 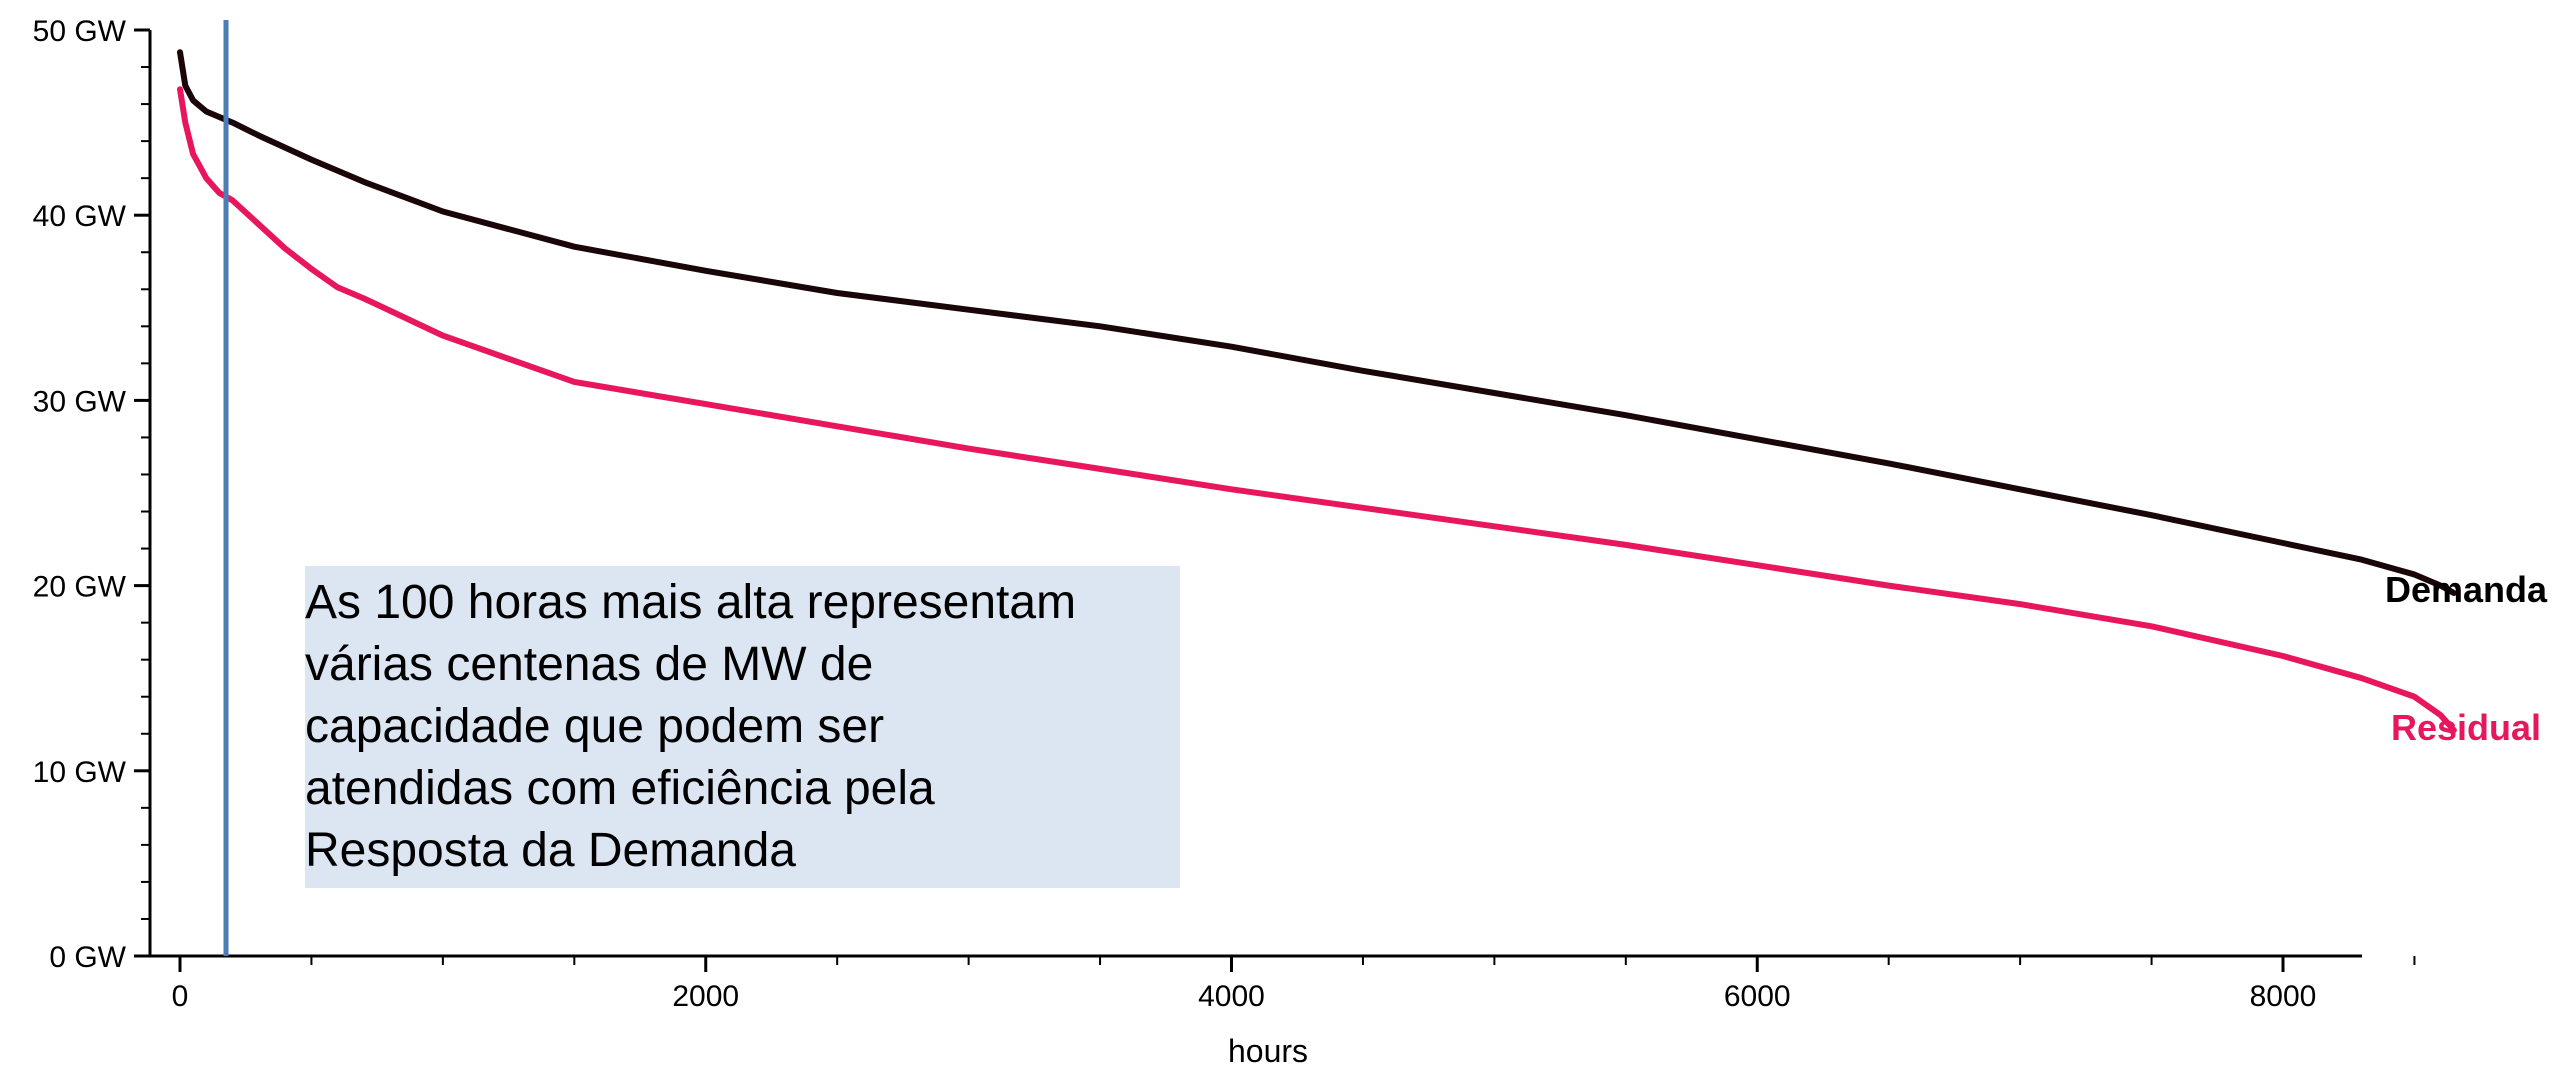 What do you see at coordinates (80, 772) in the screenshot?
I see `y-tick-label: 10 GW` at bounding box center [80, 772].